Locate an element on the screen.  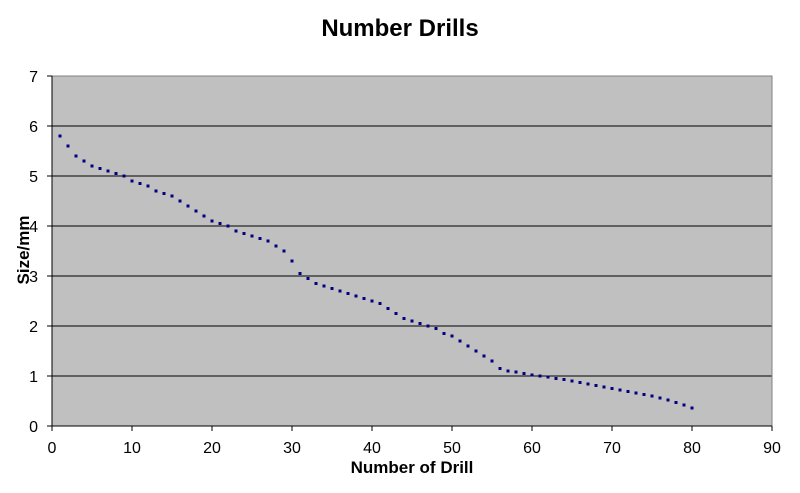
y-tick-label: 5 is located at coordinates (33, 177).